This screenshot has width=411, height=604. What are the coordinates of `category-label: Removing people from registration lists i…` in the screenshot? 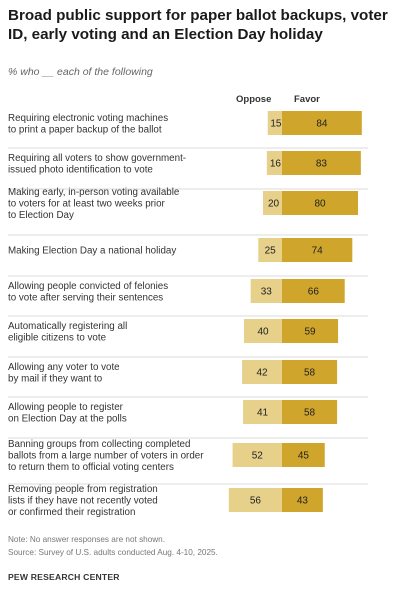 It's located at (83, 501).